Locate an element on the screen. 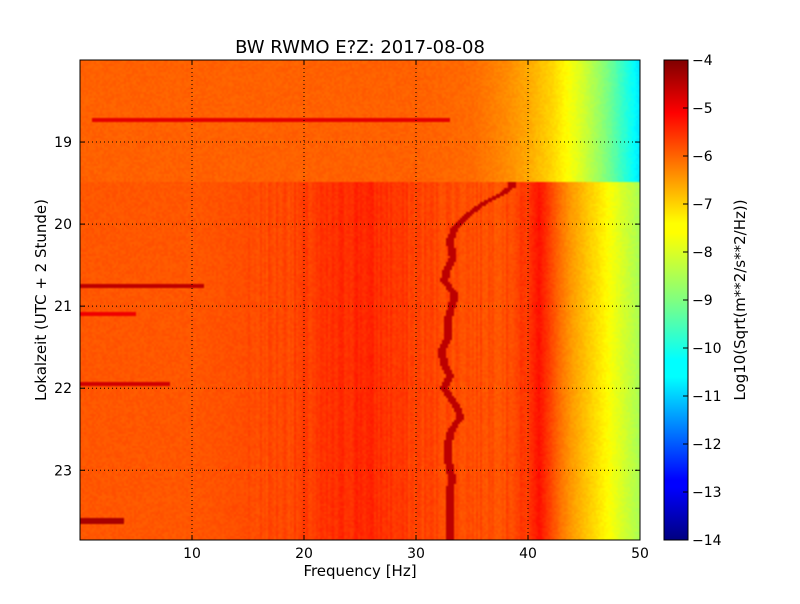 This screenshot has width=800, height=604. colorbar-tick-label: −7 is located at coordinates (702, 205).